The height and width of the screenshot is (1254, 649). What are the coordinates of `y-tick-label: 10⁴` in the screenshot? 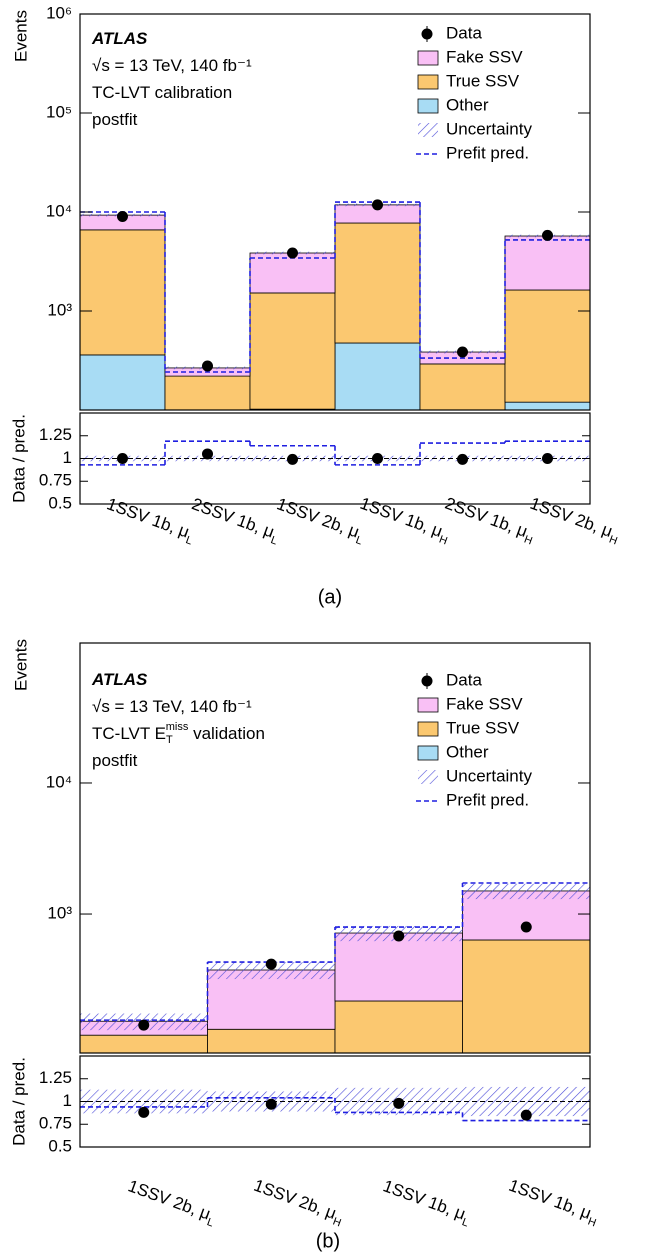 It's located at (59, 210).